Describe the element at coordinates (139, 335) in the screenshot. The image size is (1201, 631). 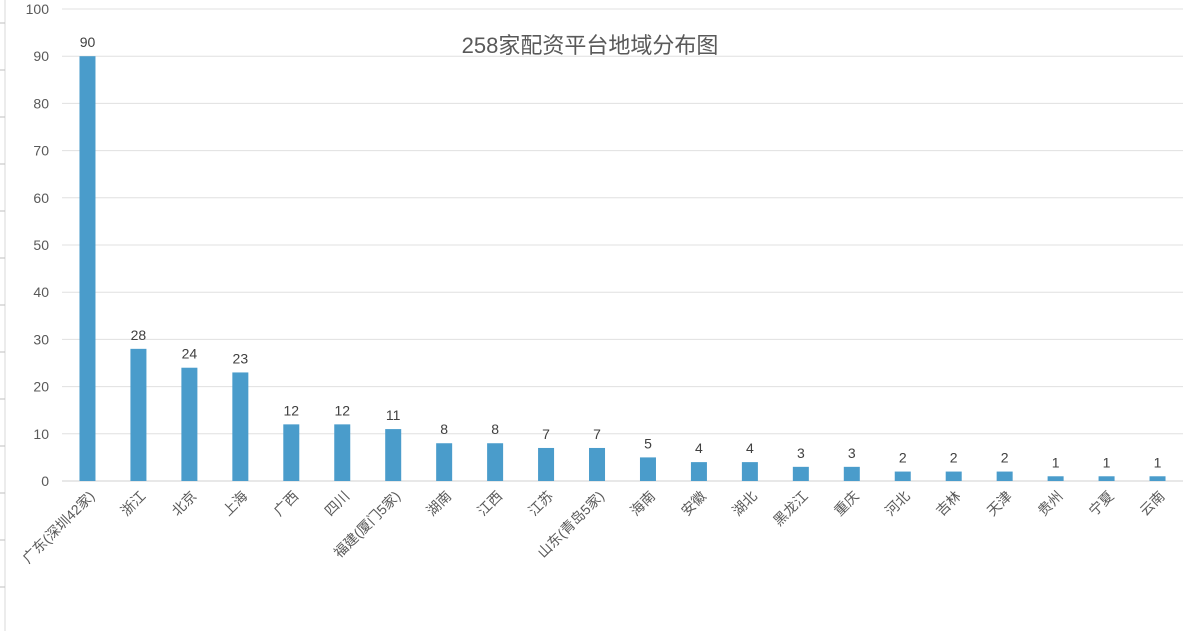
I see `data-label: 28` at that location.